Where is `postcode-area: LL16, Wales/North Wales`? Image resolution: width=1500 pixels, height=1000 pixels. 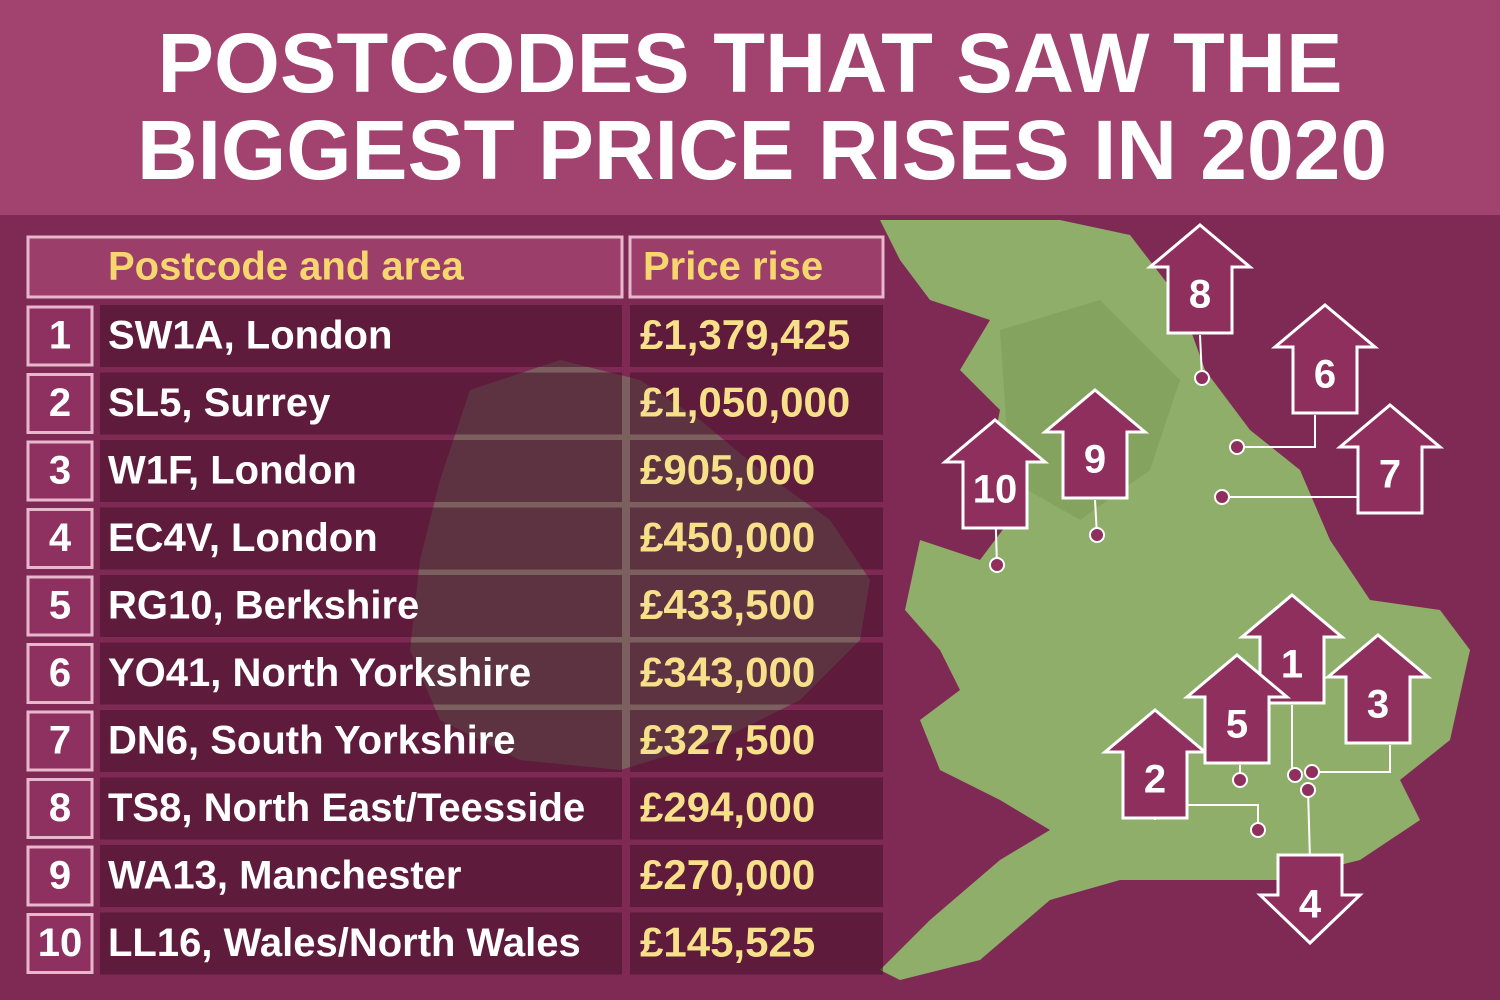
postcode-area: LL16, Wales/North Wales is located at coordinates (344, 943).